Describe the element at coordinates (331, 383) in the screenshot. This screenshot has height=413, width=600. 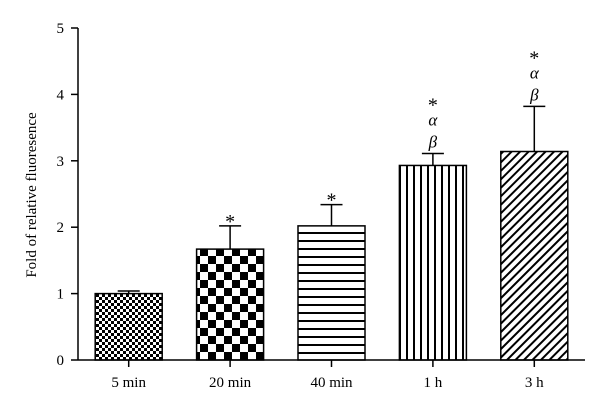
I see `x-tick-label: 40 min` at that location.